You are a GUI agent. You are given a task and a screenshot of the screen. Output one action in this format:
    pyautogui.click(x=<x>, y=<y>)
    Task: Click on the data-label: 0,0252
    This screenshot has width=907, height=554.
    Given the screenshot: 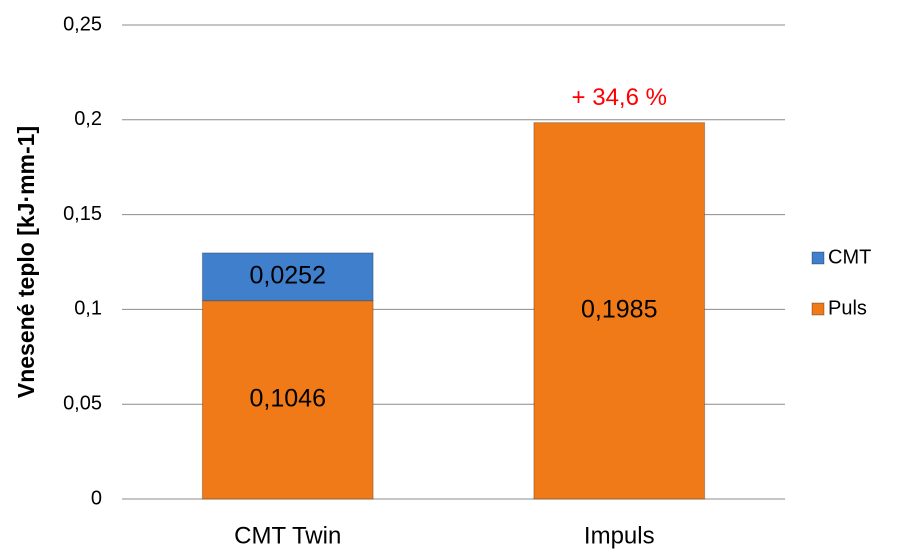 What is the action you would take?
    pyautogui.click(x=288, y=275)
    